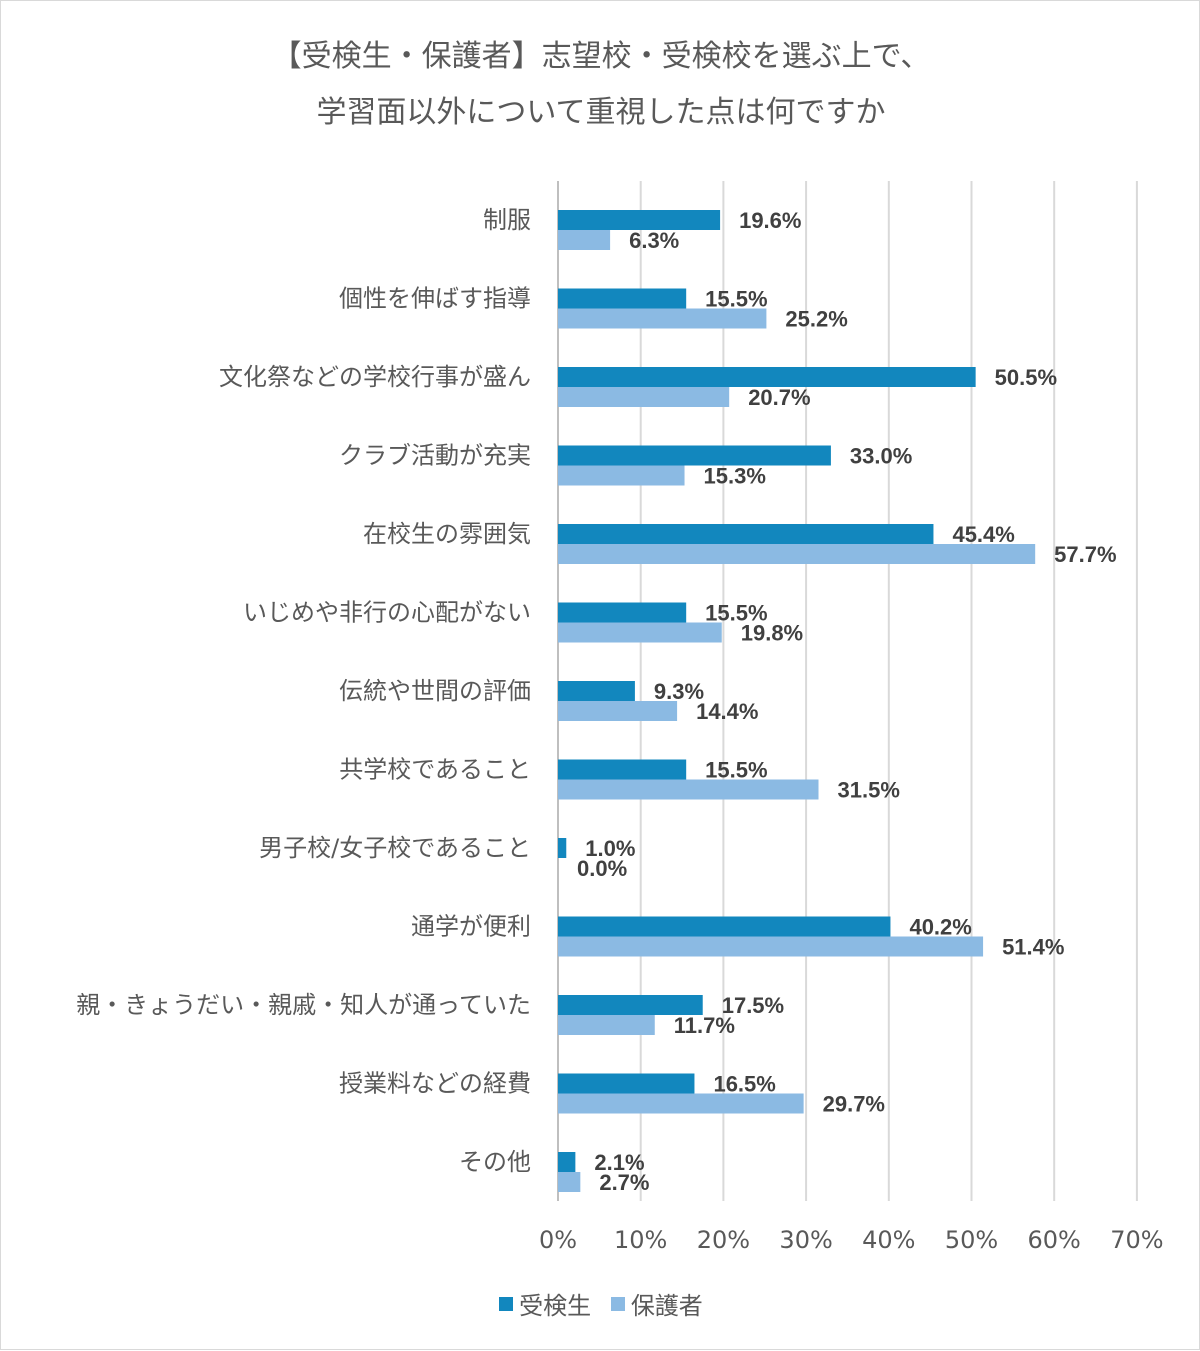 This screenshot has width=1200, height=1351. I want to click on category-label-5: いじめや非行の心配がない, so click(387, 613).